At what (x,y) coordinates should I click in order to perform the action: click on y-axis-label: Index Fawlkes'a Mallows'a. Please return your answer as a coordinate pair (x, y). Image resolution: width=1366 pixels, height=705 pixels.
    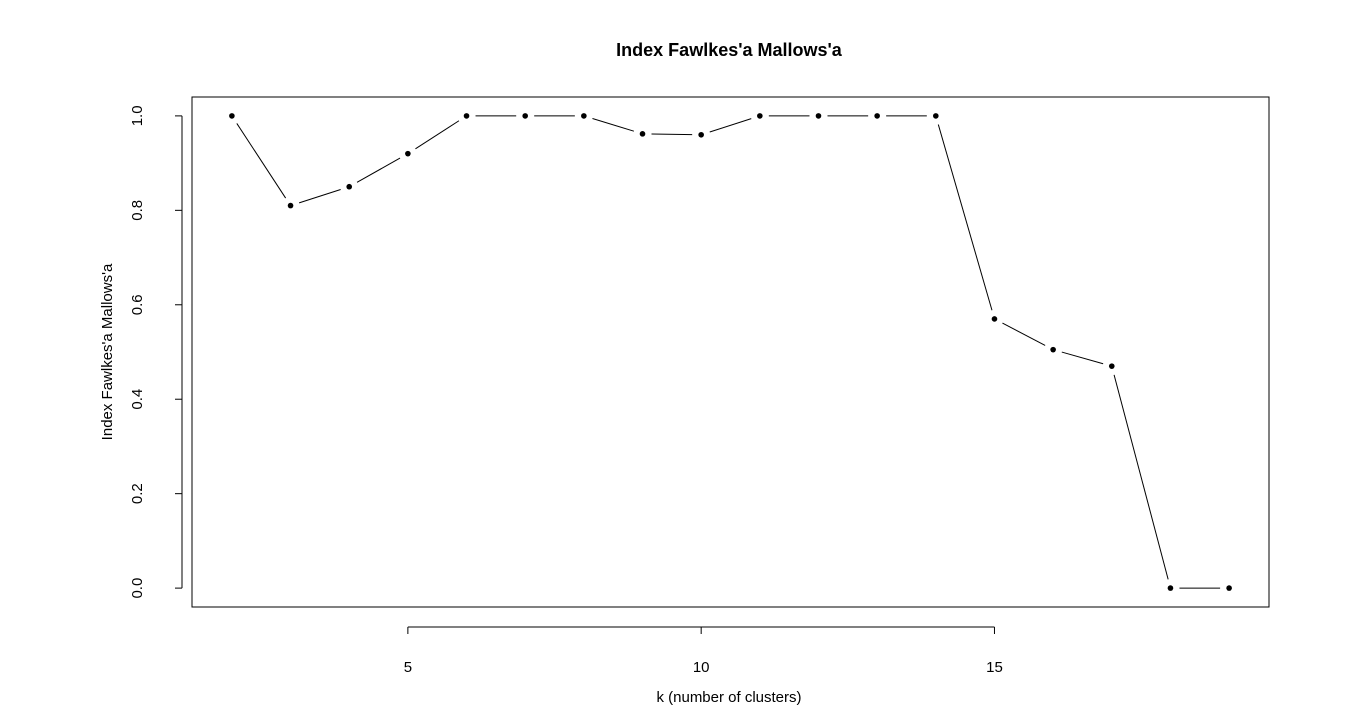
    Looking at the image, I should click on (107, 351).